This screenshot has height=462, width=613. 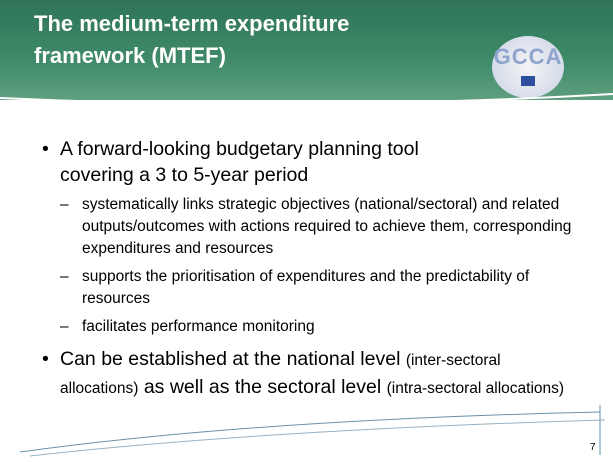 What do you see at coordinates (593, 447) in the screenshot?
I see `page-number: 7` at bounding box center [593, 447].